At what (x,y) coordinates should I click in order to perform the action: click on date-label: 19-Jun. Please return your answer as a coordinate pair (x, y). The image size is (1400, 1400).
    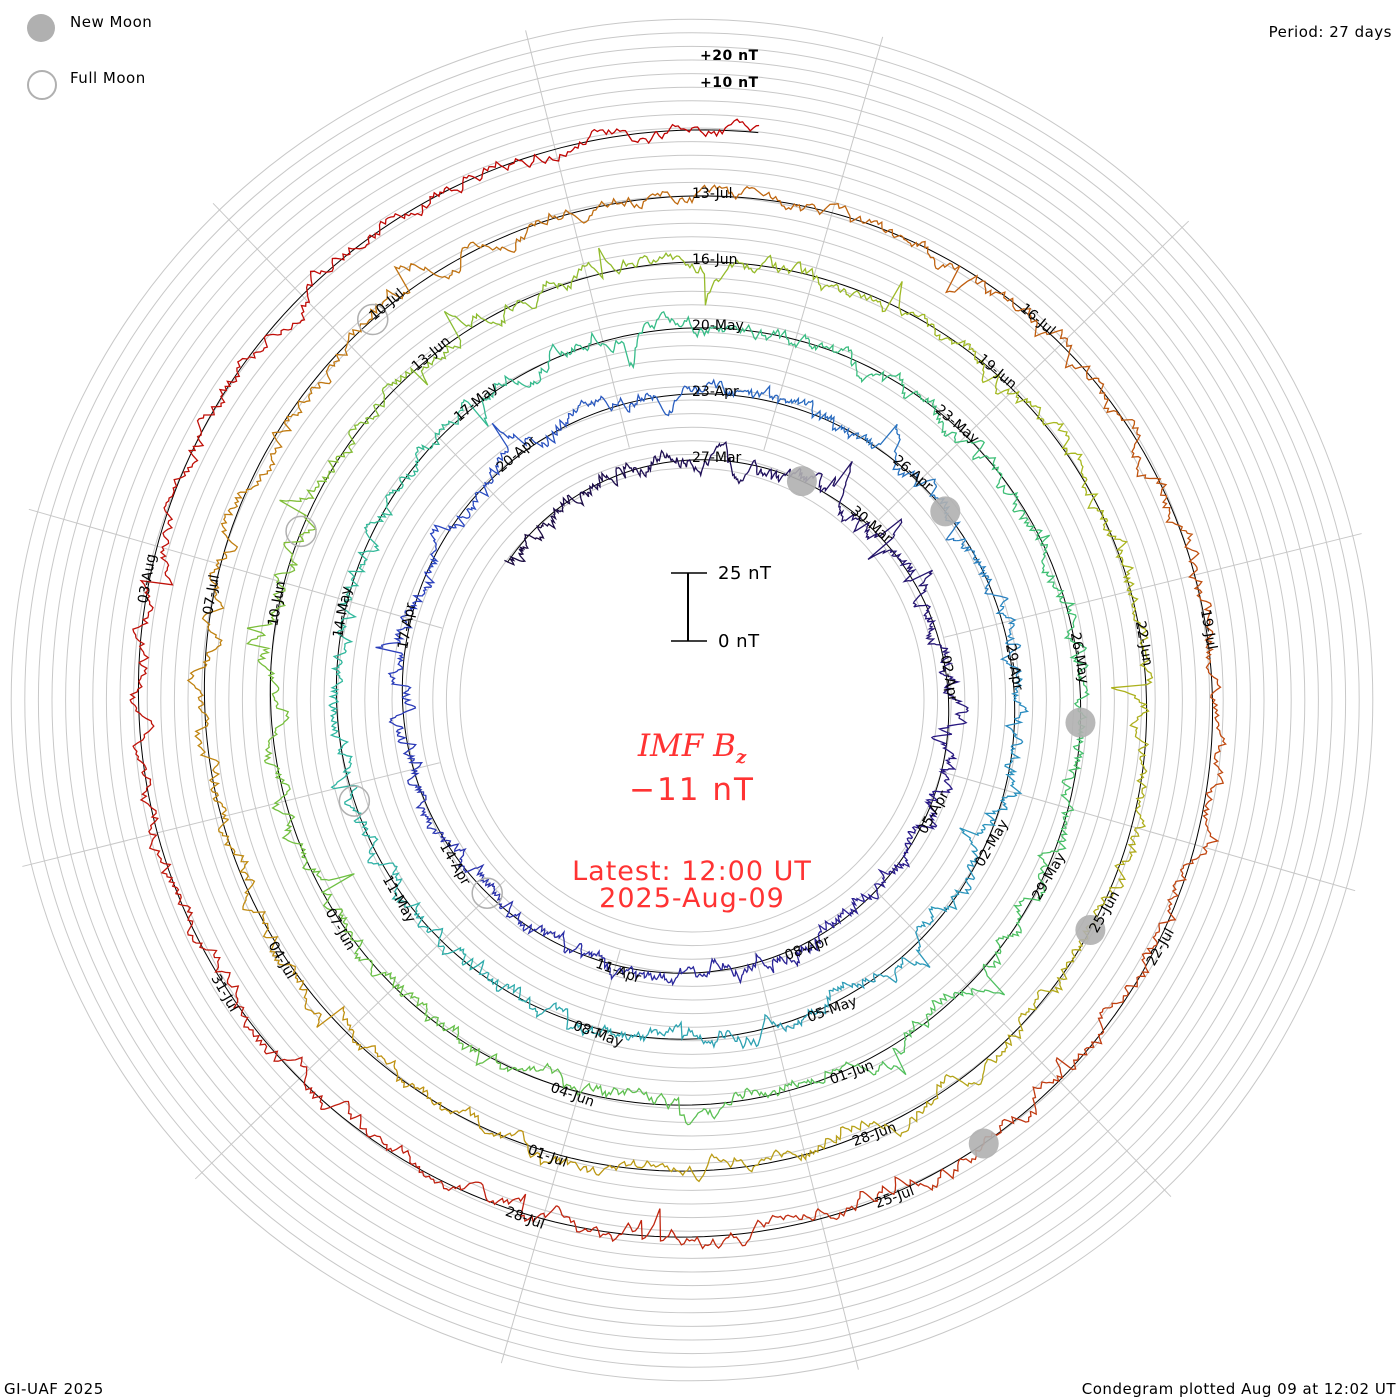
    Looking at the image, I should click on (996, 372).